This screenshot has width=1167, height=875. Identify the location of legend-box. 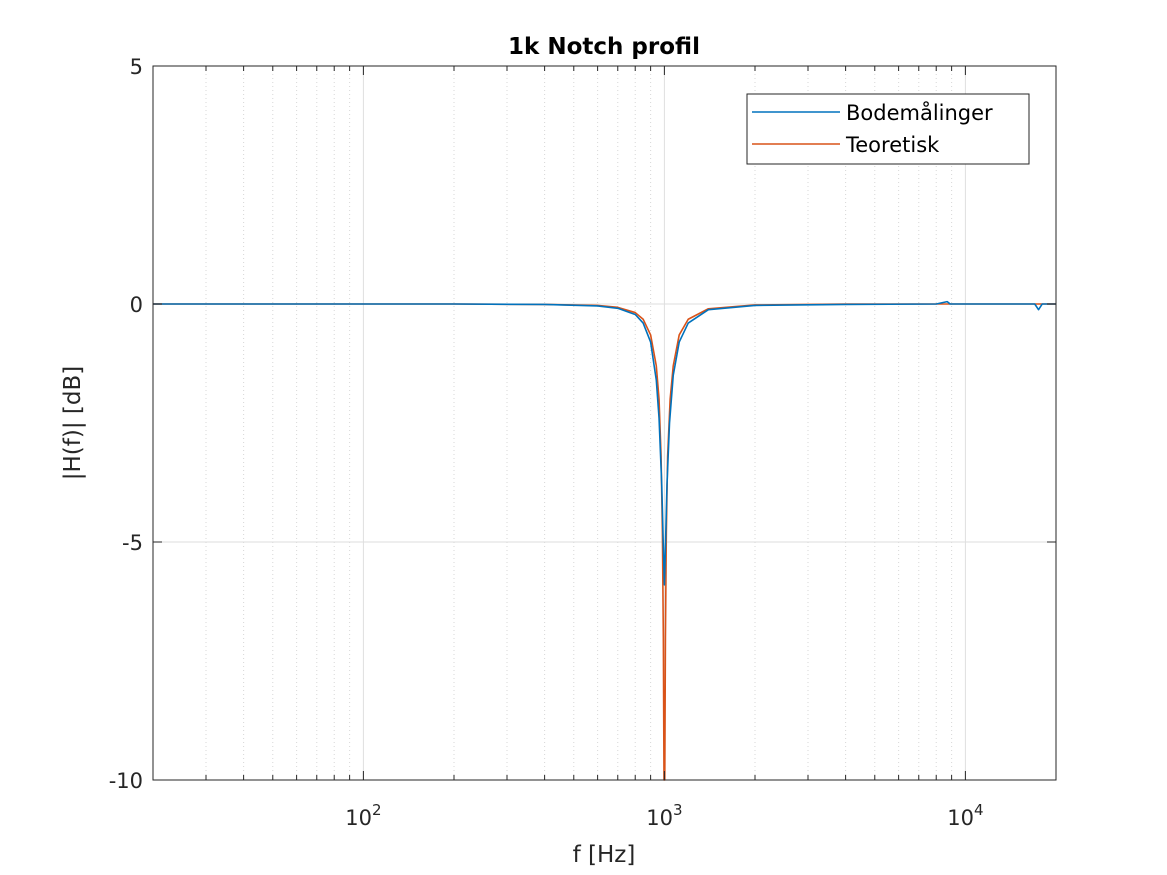
(888, 129).